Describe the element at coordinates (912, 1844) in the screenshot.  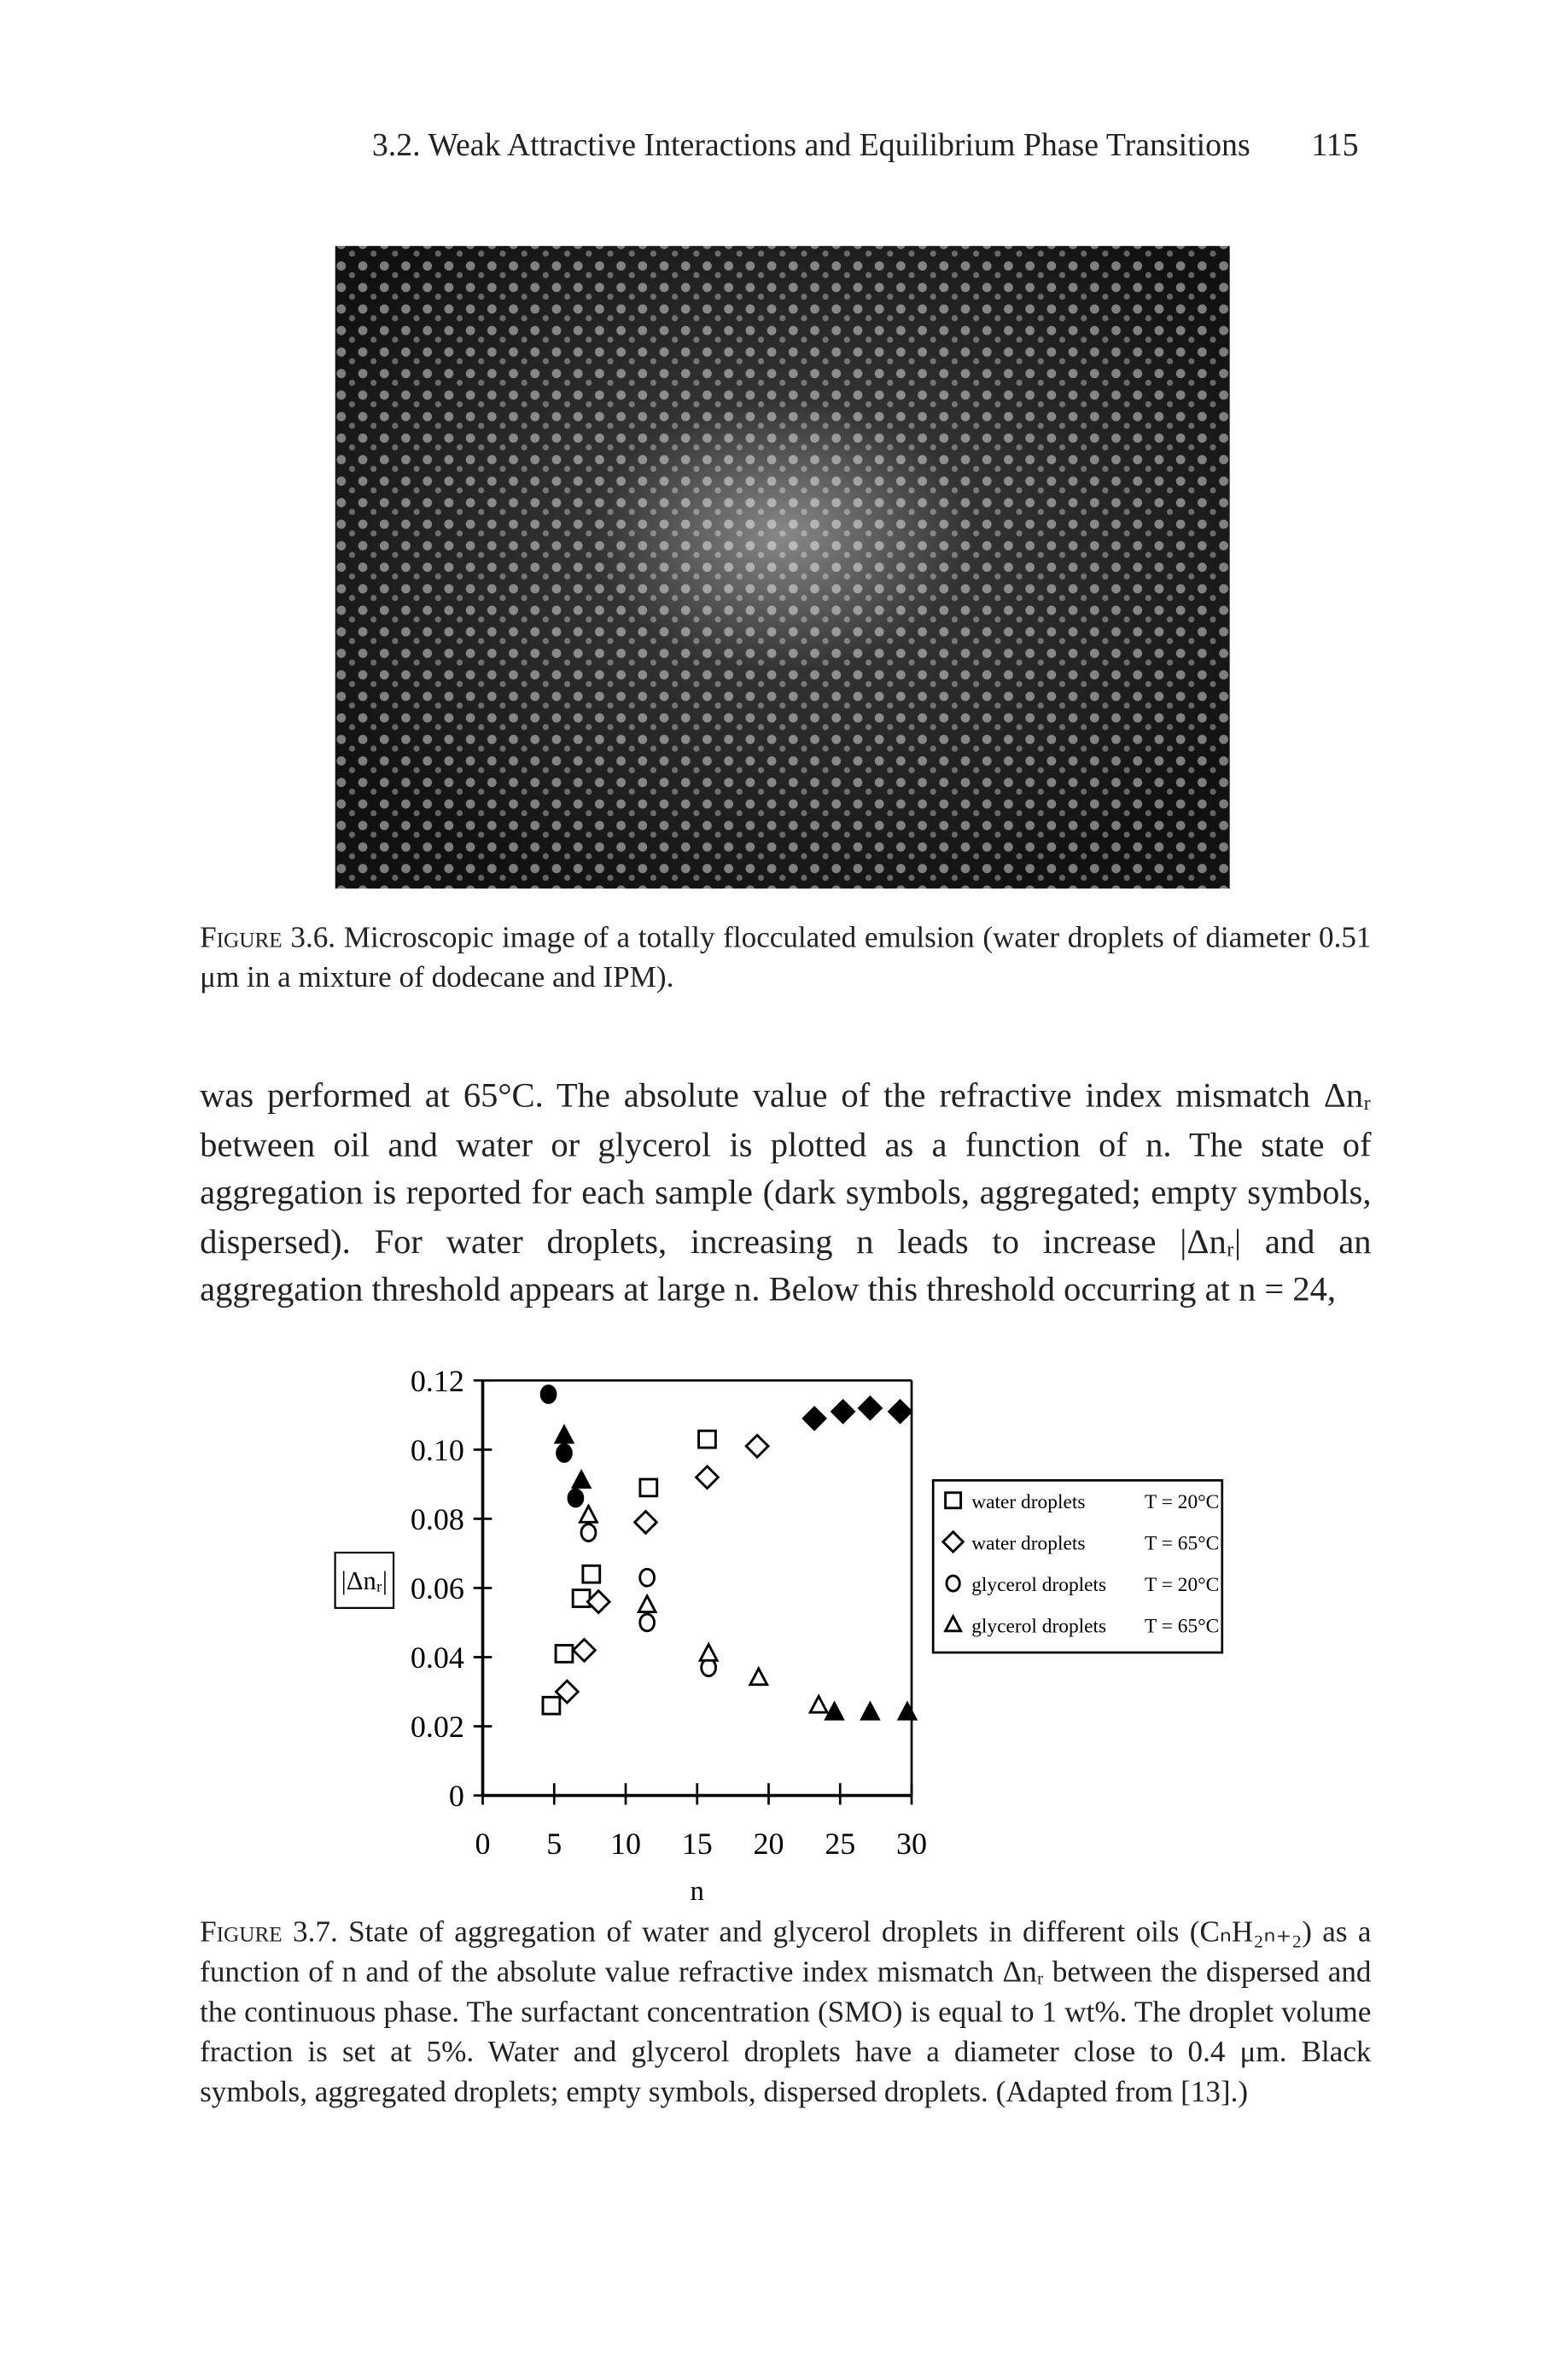
I see `x-tick-label: 30` at that location.